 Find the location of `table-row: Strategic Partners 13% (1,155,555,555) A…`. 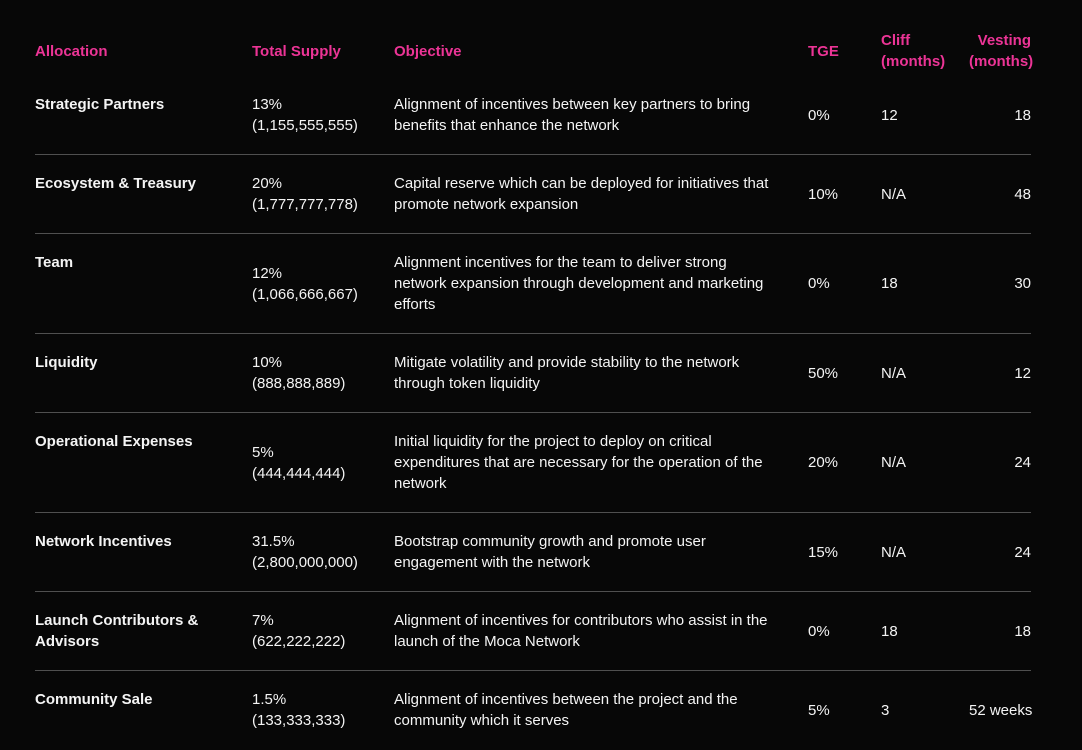

table-row: Strategic Partners 13% (1,155,555,555) A… is located at coordinates (533, 115).